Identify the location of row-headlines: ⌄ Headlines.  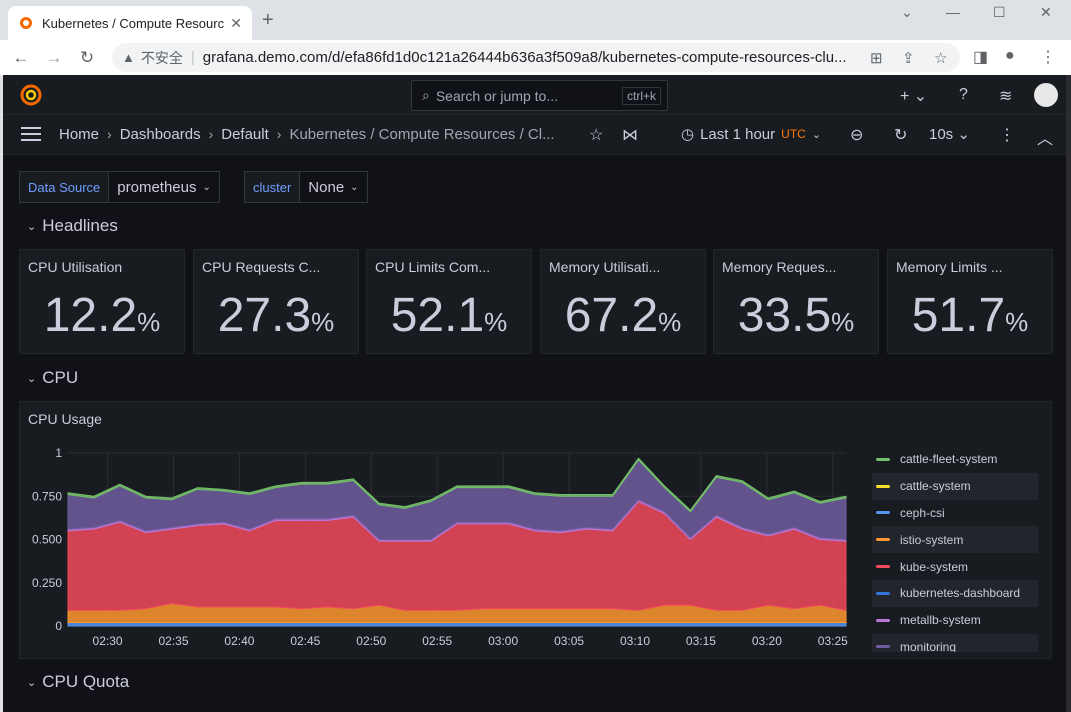
(72, 226).